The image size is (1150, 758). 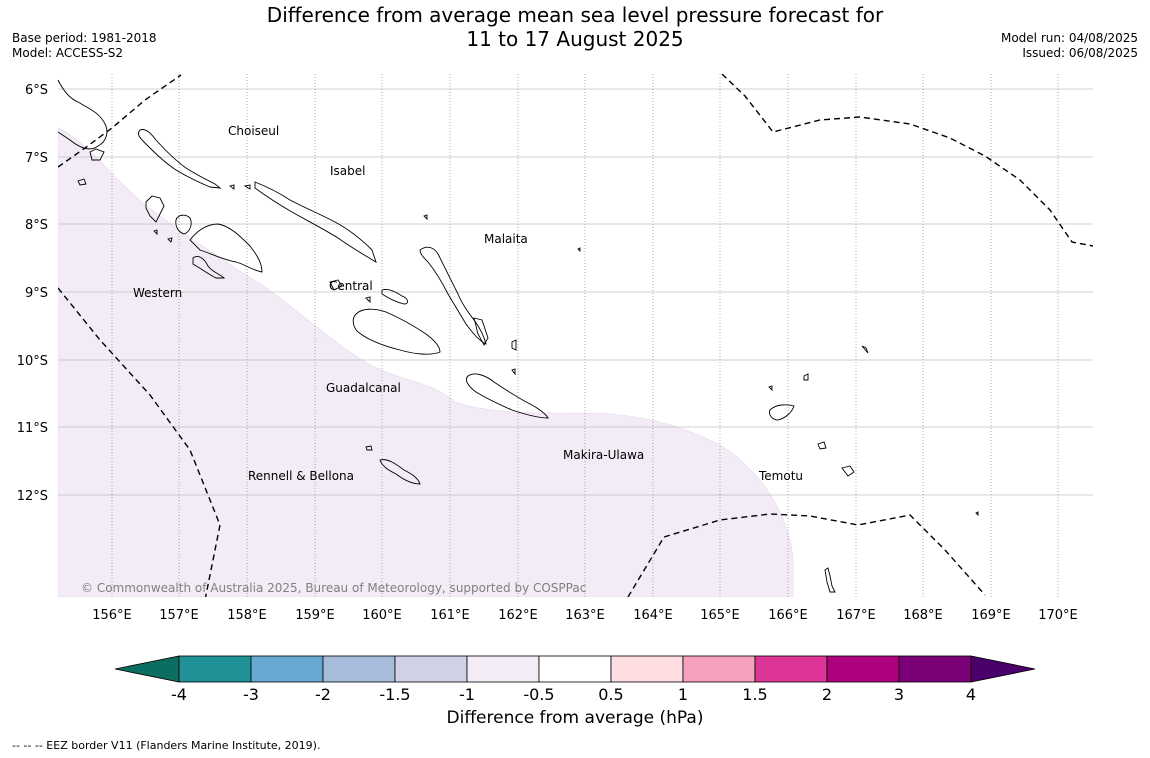 What do you see at coordinates (179, 615) in the screenshot?
I see `lon-label: 157°E` at bounding box center [179, 615].